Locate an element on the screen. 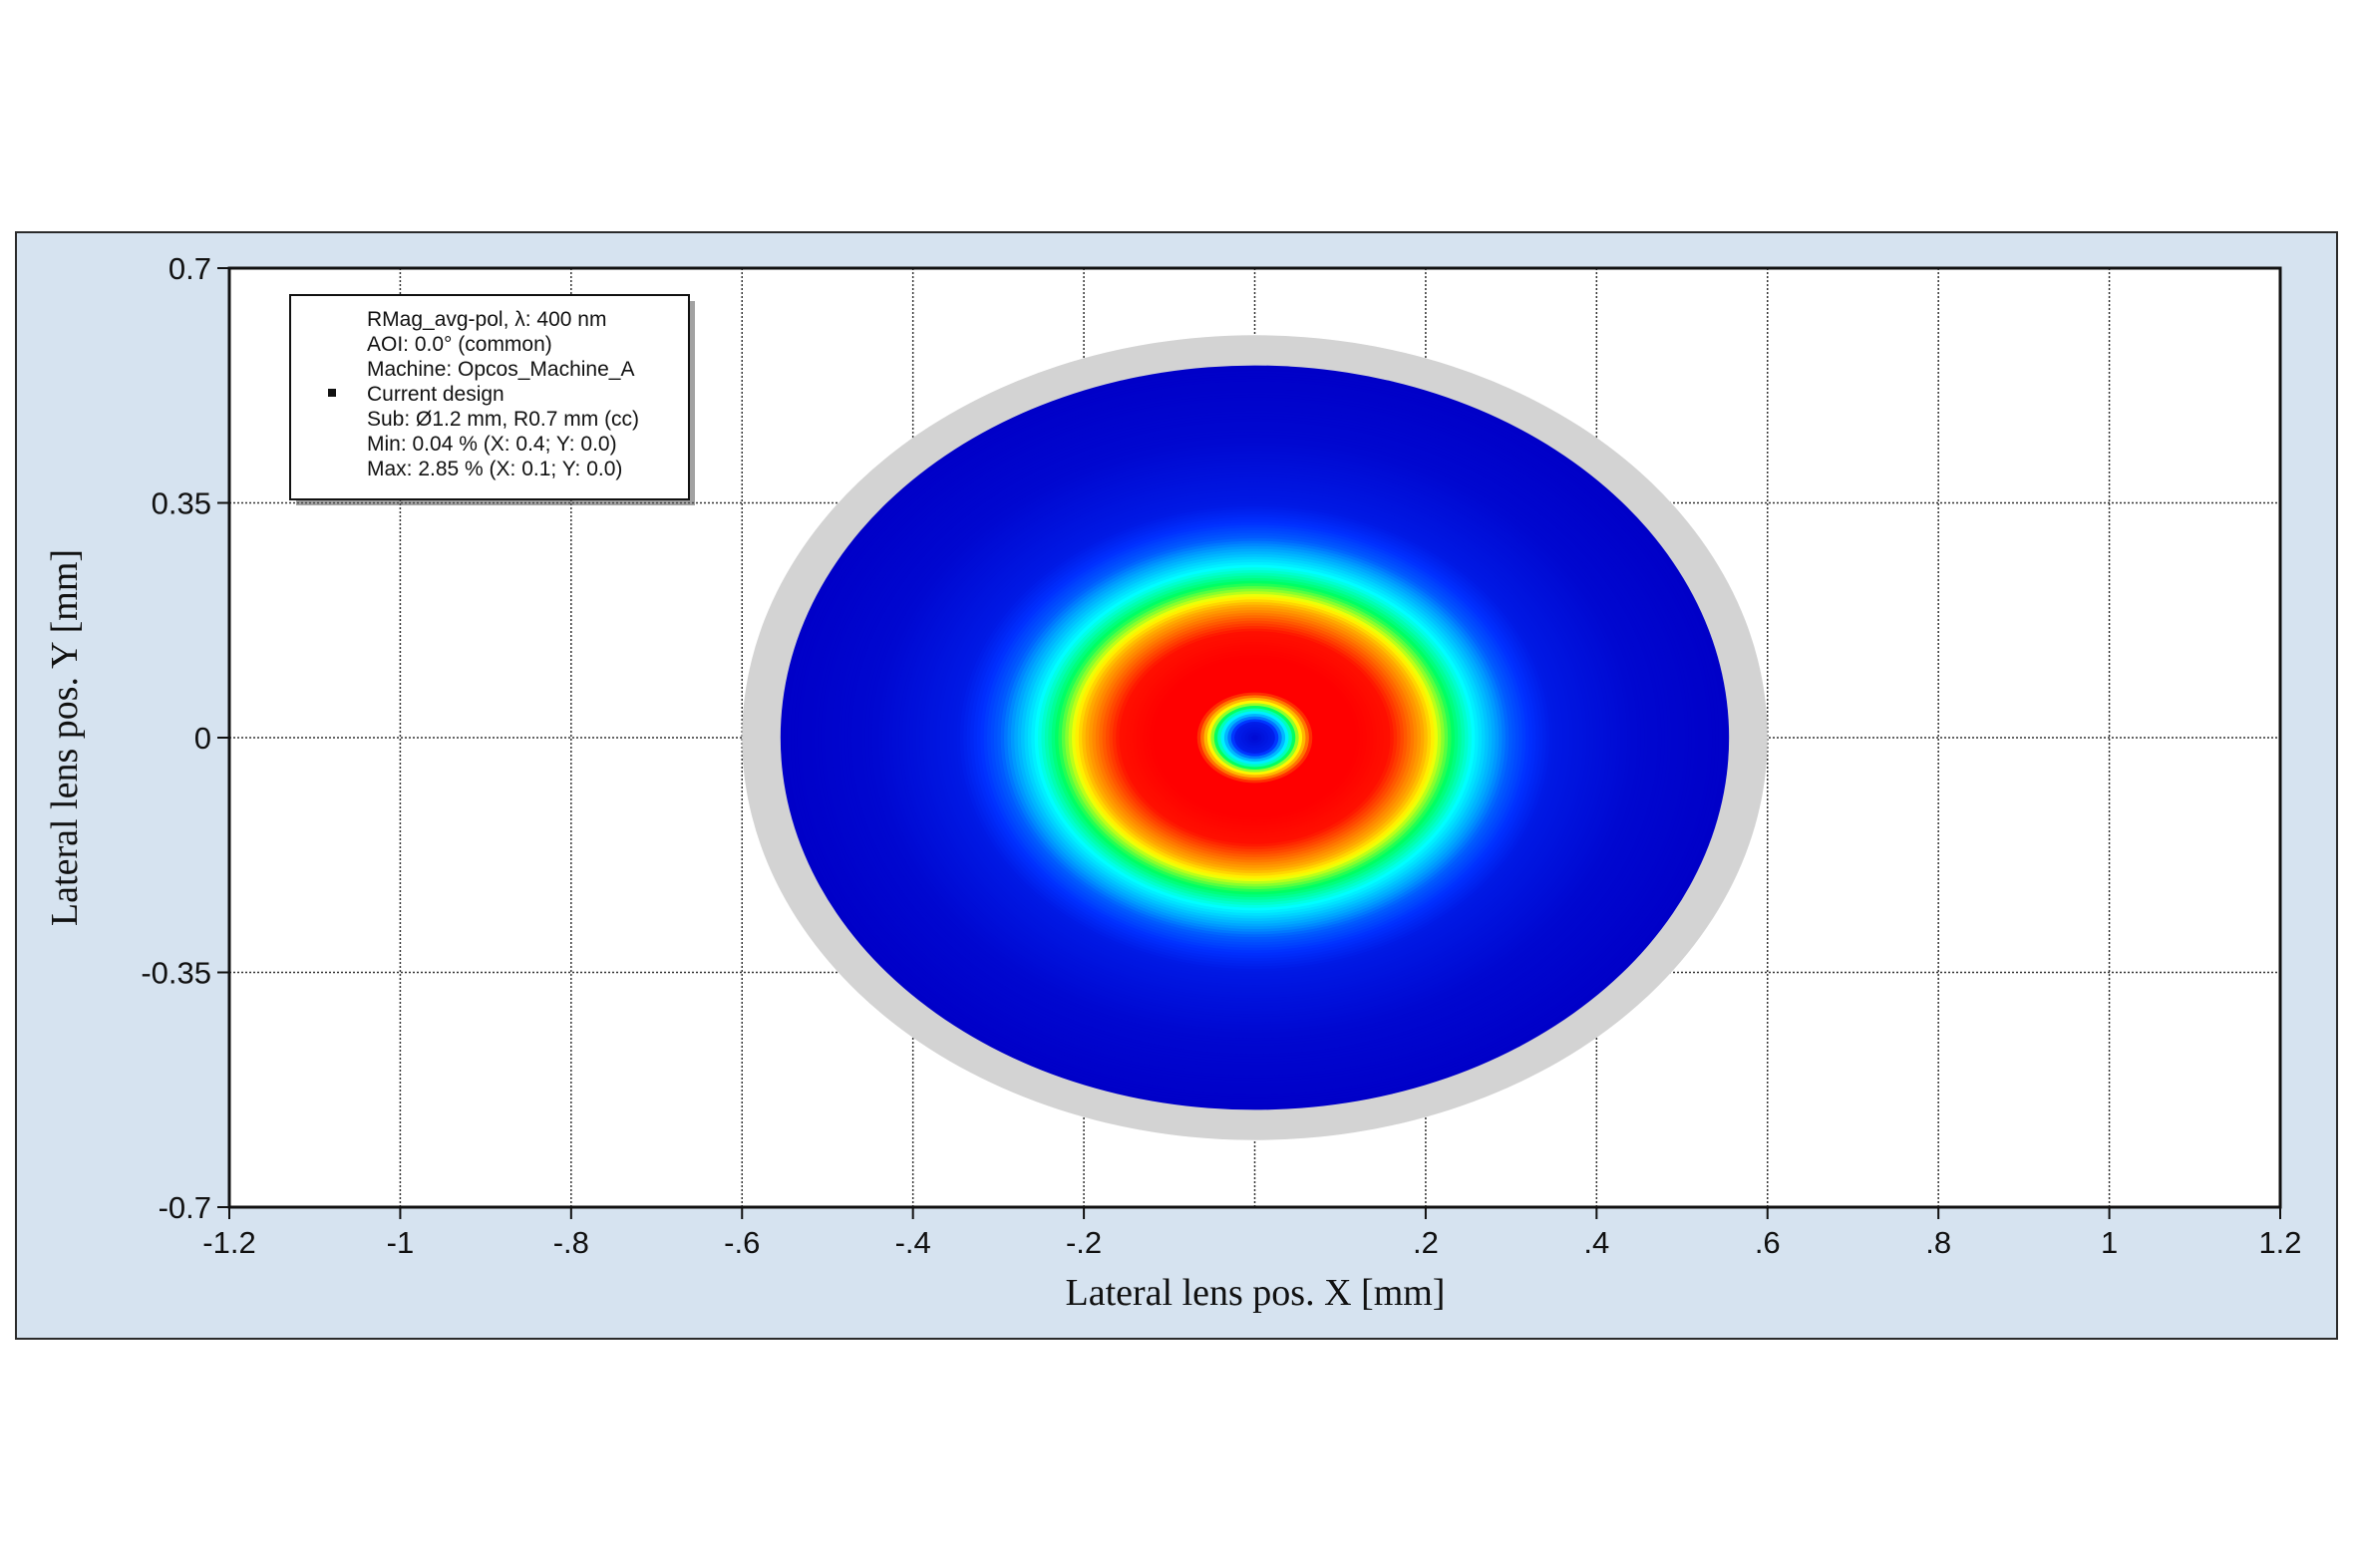 The image size is (2354, 1568). x-tick-label: 1.2 is located at coordinates (2279, 1242).